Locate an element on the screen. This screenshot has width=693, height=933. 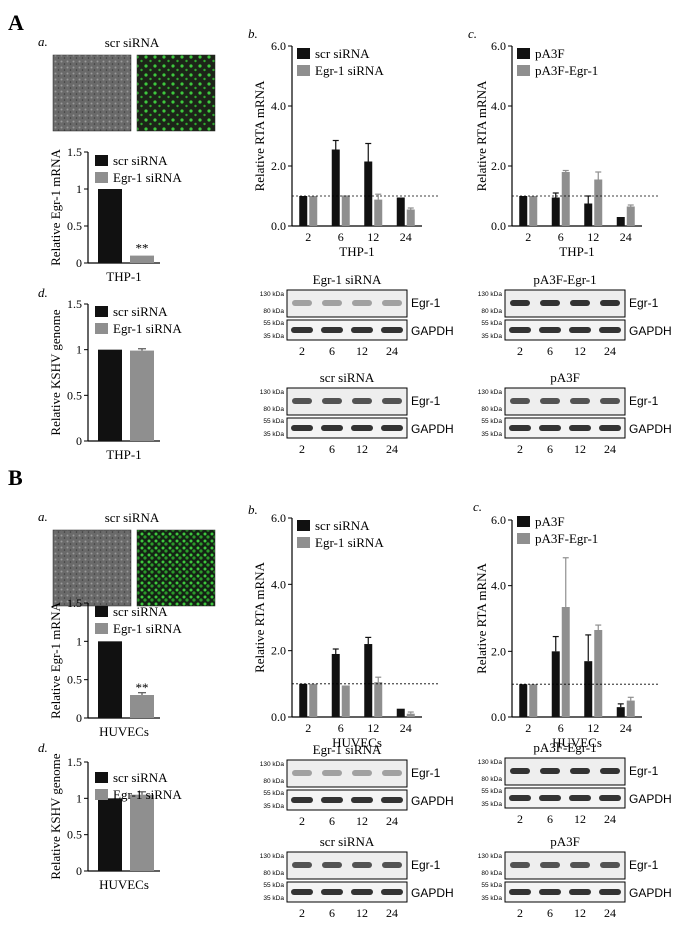
y-axis-label: Relative Egr-1 mRNA is located at coordinates (55, 660).